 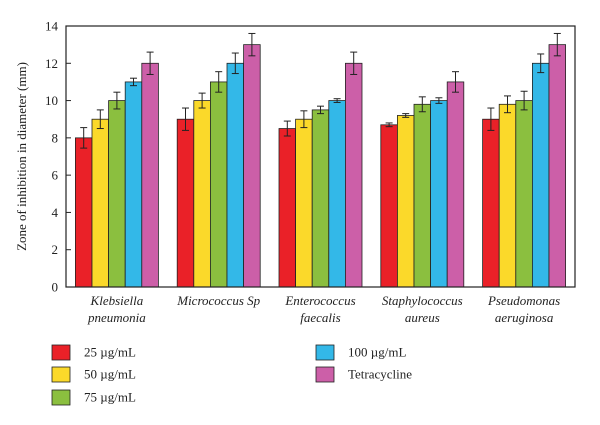 I want to click on category-label: faecalis, so click(x=320, y=317).